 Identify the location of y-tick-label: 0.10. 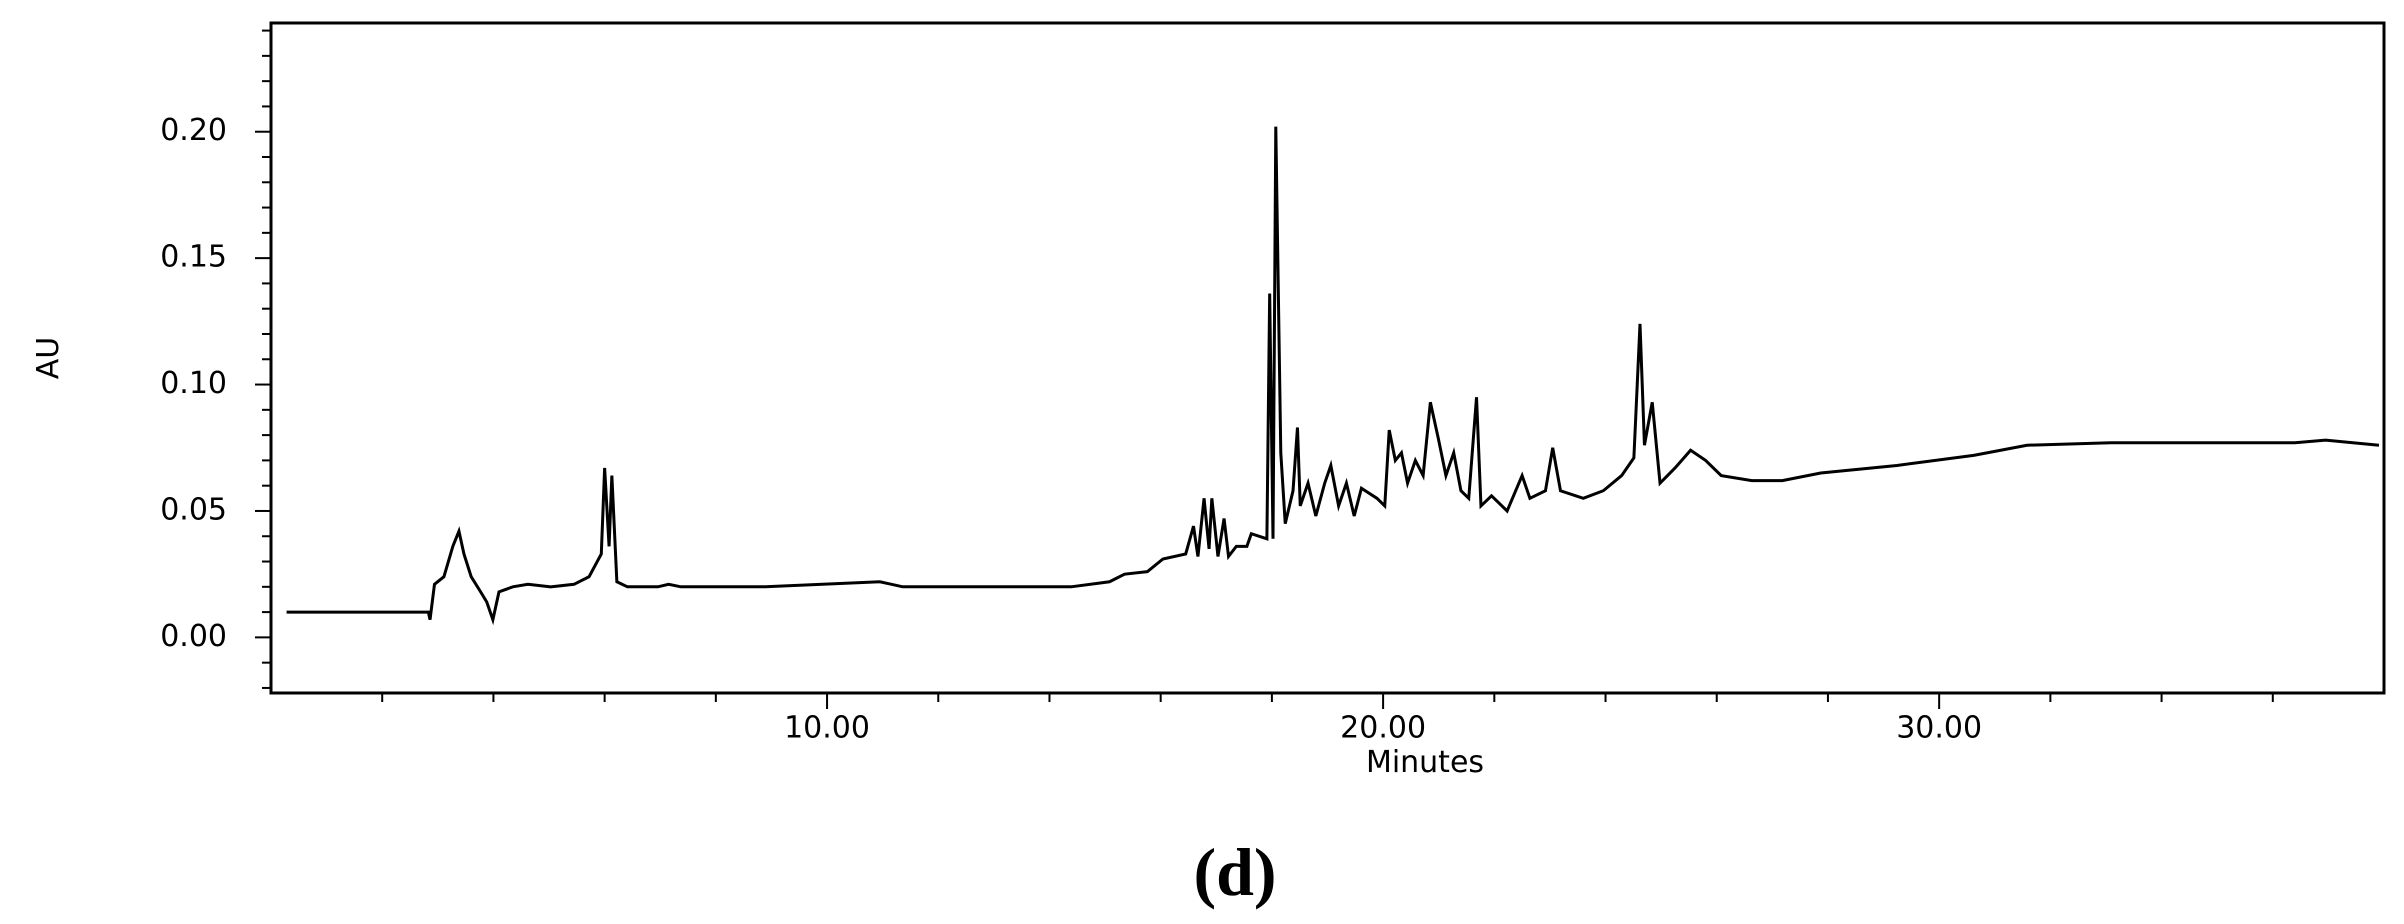
(193, 383).